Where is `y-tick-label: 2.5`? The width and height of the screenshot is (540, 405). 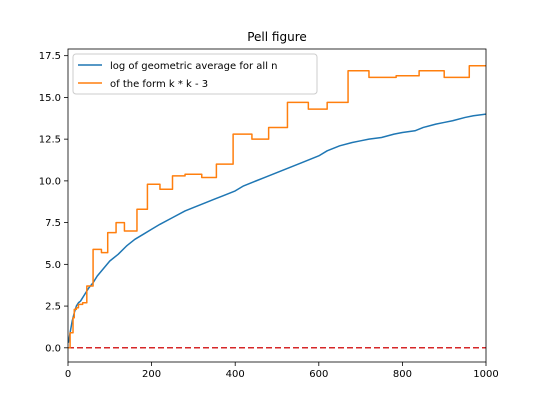
y-tick-label: 2.5 is located at coordinates (53, 307).